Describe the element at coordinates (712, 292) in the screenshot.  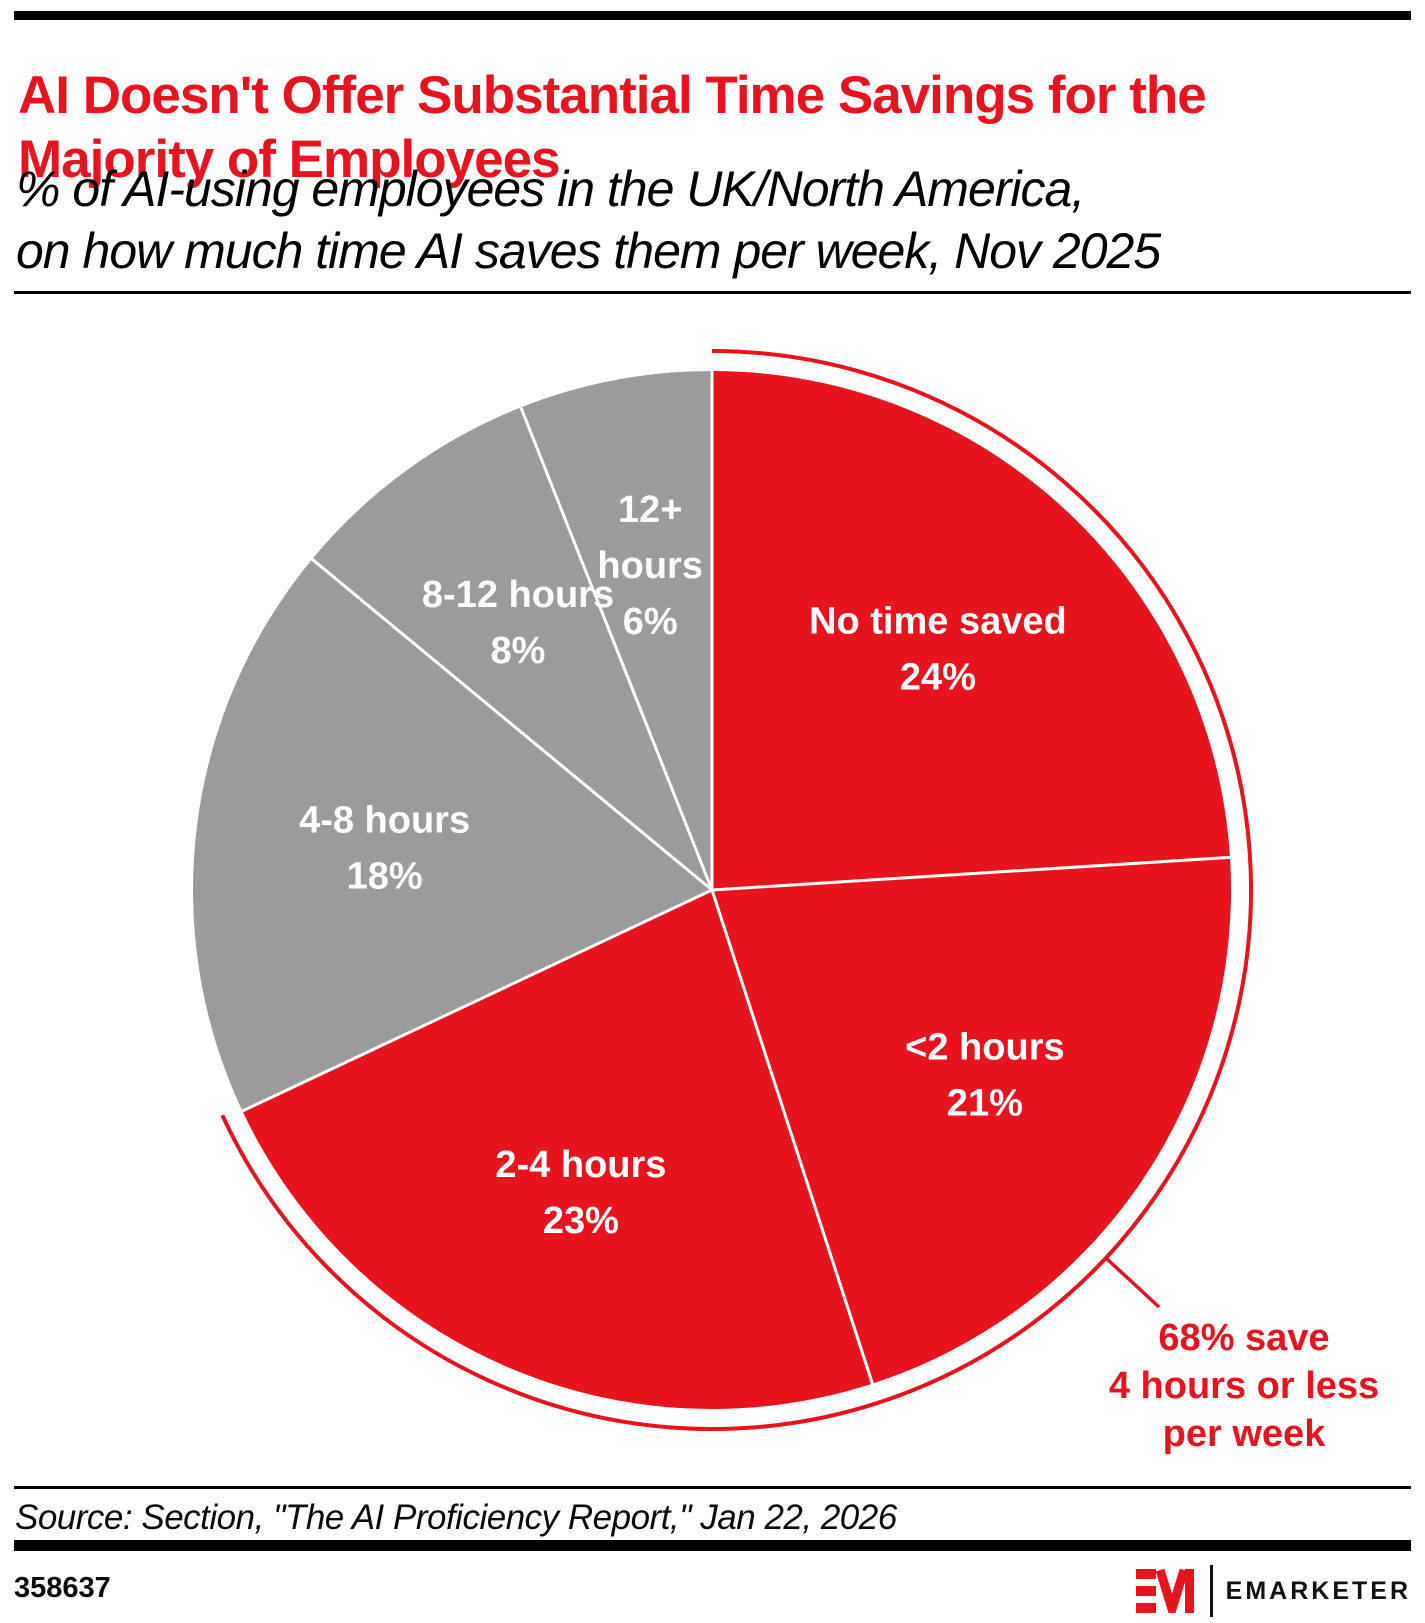
I see `subtitle-divider` at that location.